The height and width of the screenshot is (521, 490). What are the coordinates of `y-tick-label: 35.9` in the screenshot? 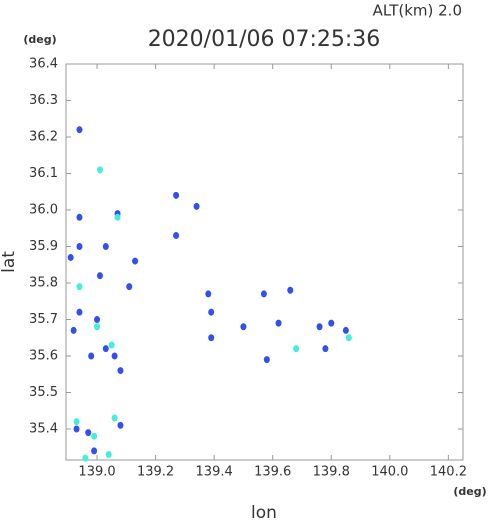 It's located at (43, 246).